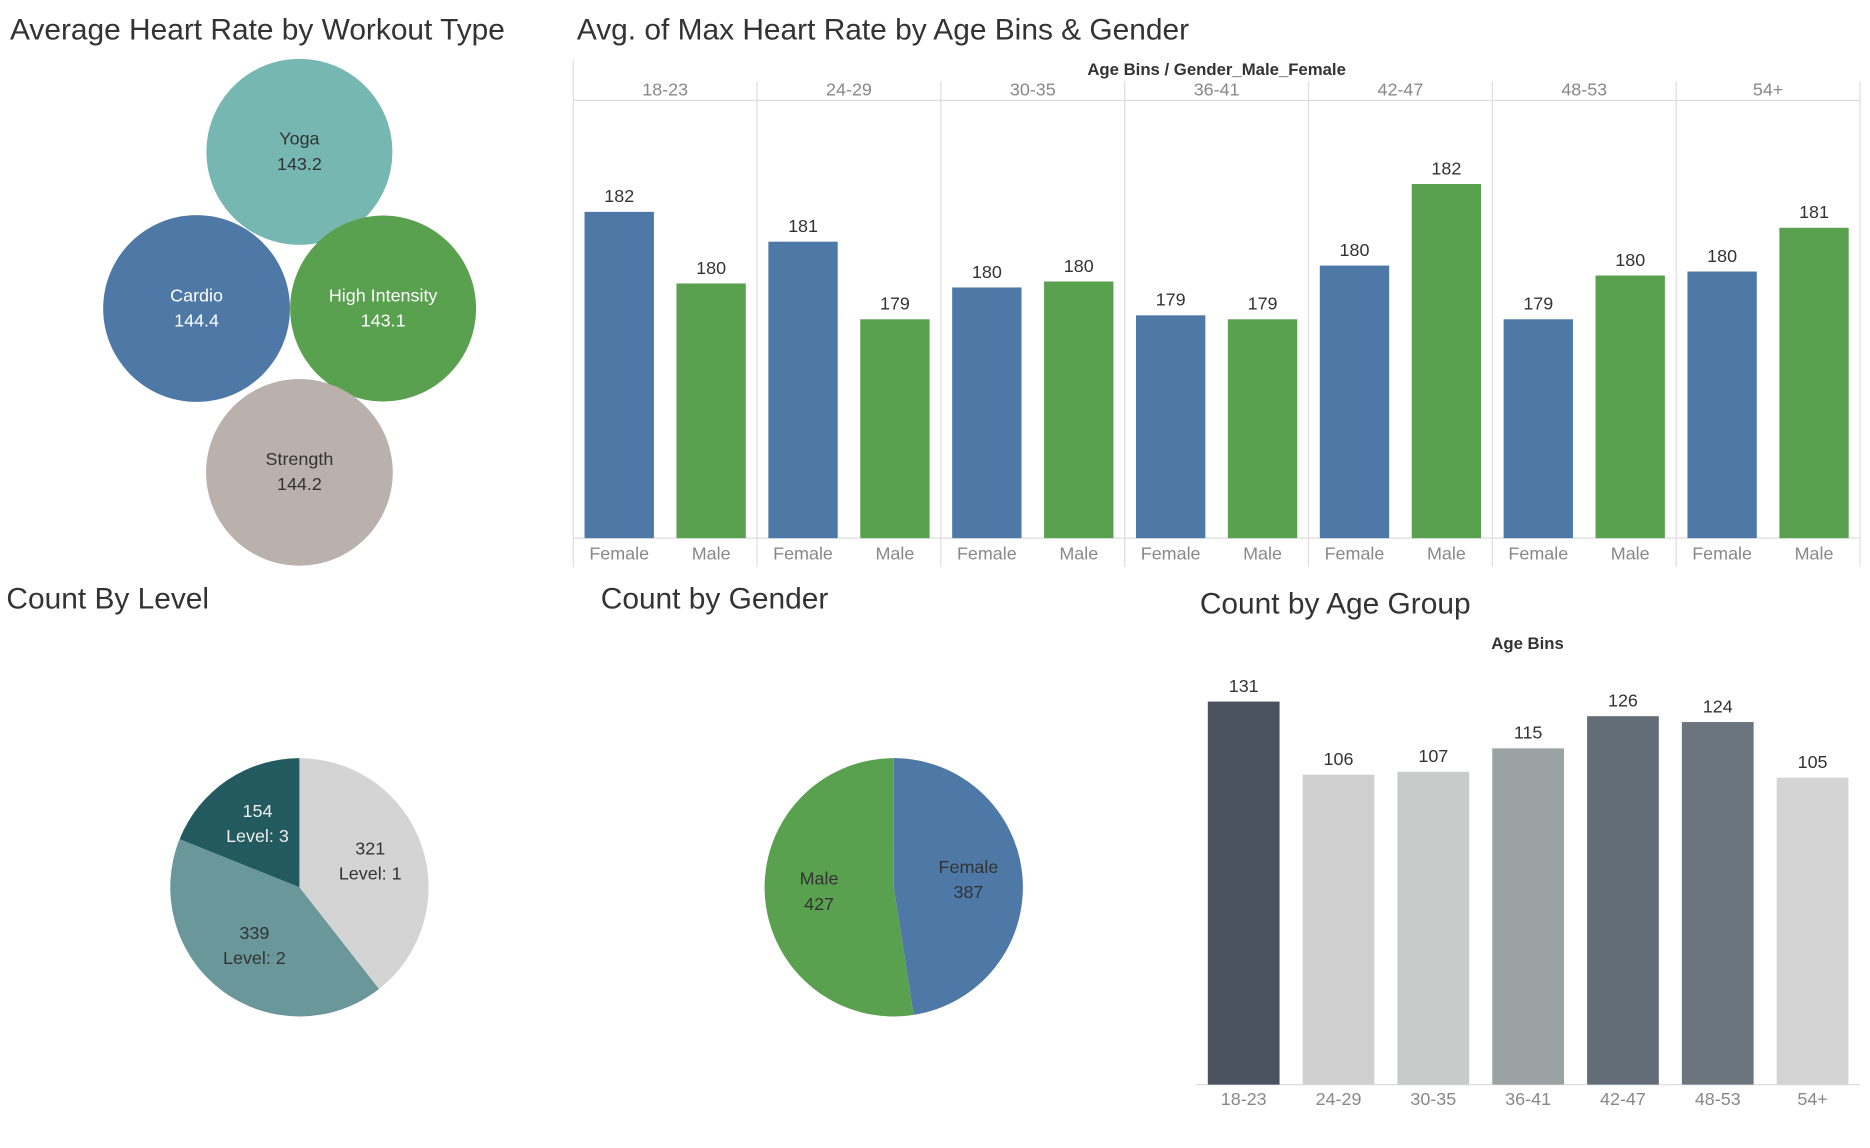 The width and height of the screenshot is (1870, 1148). What do you see at coordinates (254, 958) in the screenshot?
I see `slice-label: Level: 2` at bounding box center [254, 958].